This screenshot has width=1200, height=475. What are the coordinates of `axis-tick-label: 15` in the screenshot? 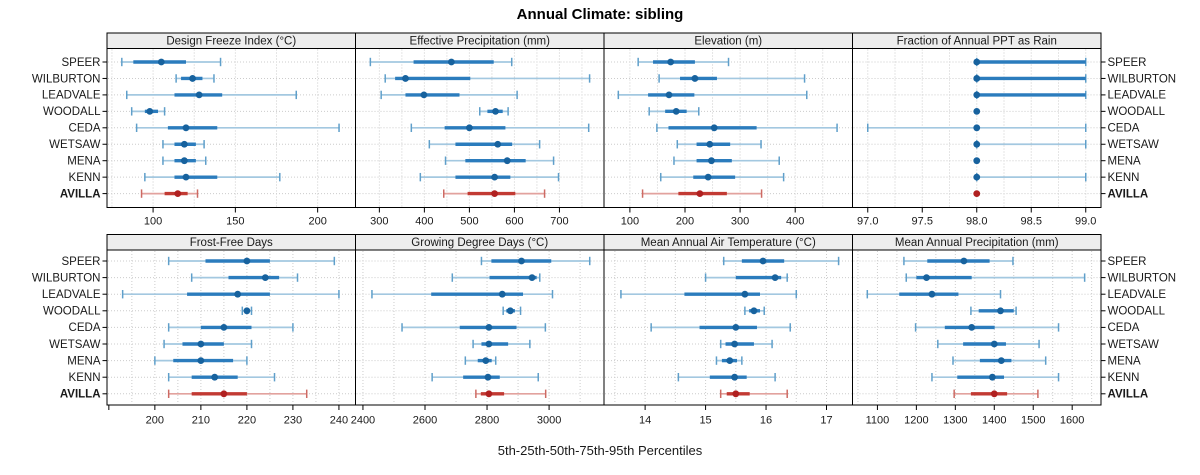 It's located at (705, 421).